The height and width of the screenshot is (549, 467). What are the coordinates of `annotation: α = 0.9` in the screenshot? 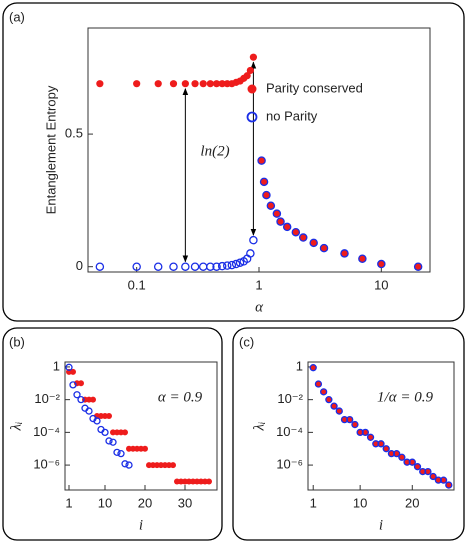 It's located at (180, 397).